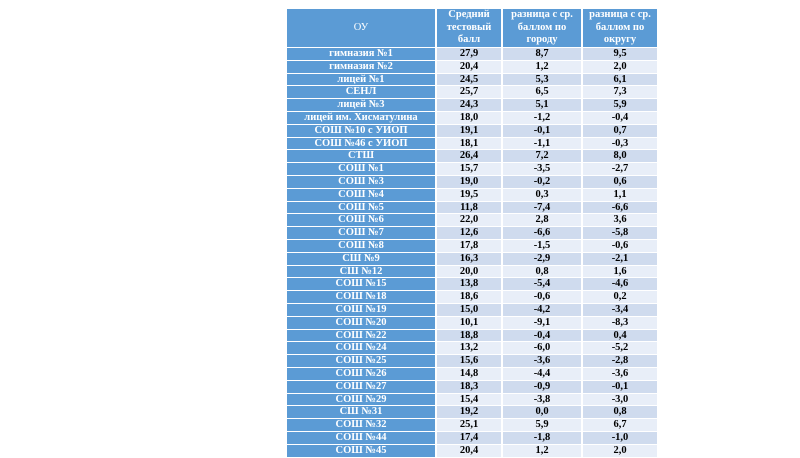  What do you see at coordinates (542, 412) in the screenshot?
I see `diff-city-cell: 0,0` at bounding box center [542, 412].